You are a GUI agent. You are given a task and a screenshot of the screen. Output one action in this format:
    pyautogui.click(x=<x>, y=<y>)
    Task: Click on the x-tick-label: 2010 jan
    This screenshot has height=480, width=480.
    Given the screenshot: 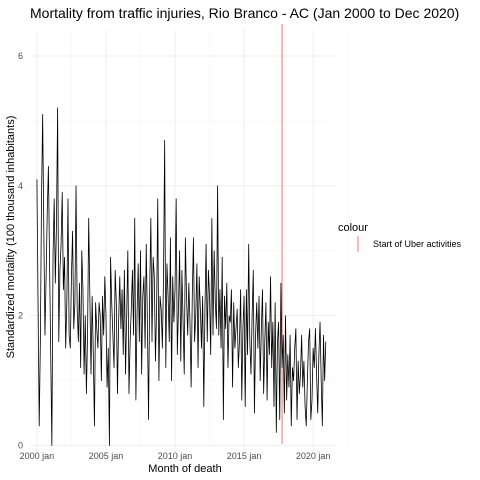 What is the action you would take?
    pyautogui.click(x=175, y=456)
    